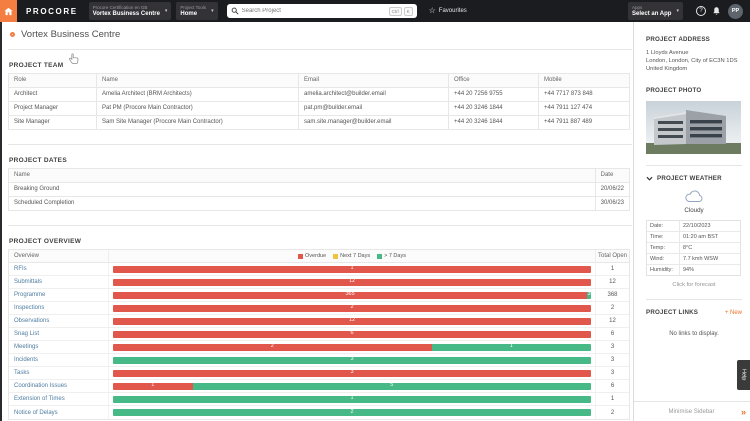 The width and height of the screenshot is (750, 421). What do you see at coordinates (432, 10) in the screenshot?
I see `star-icon: ☆` at bounding box center [432, 10].